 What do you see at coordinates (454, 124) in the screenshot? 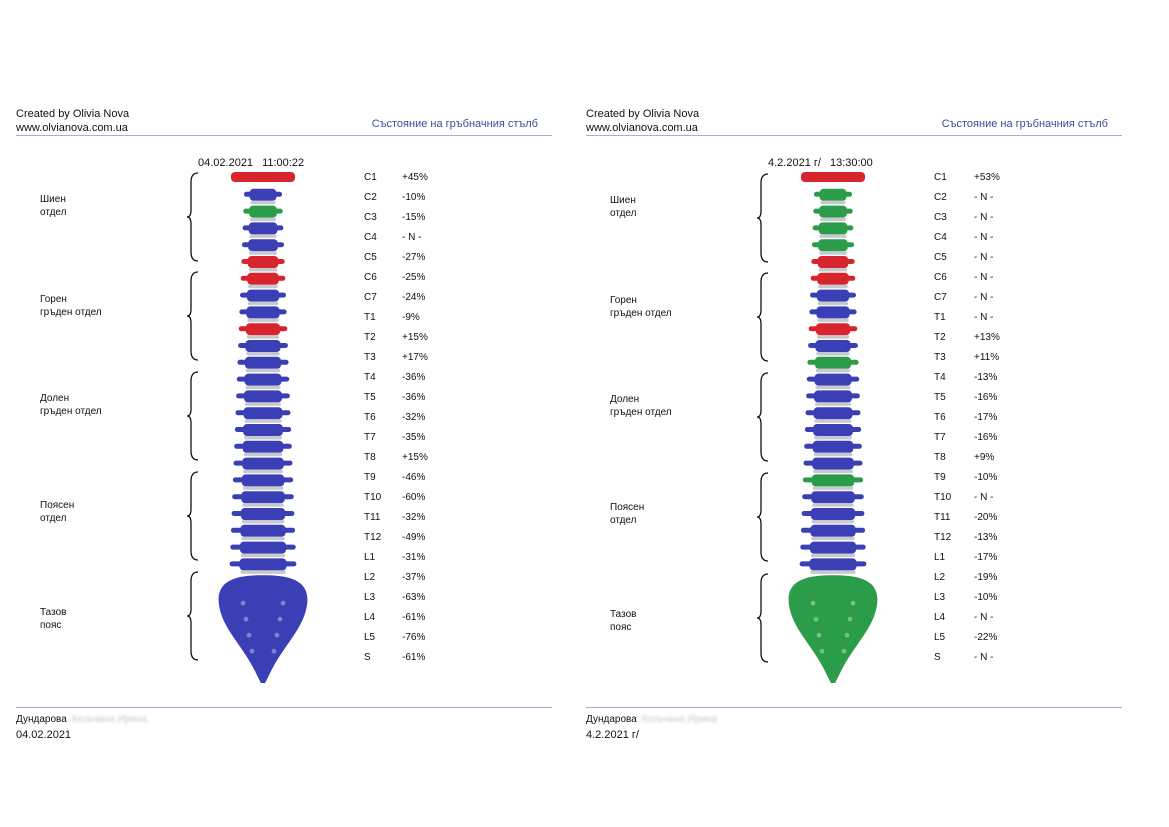
I see `report-title: Състояние на гръбначния стълб` at bounding box center [454, 124].